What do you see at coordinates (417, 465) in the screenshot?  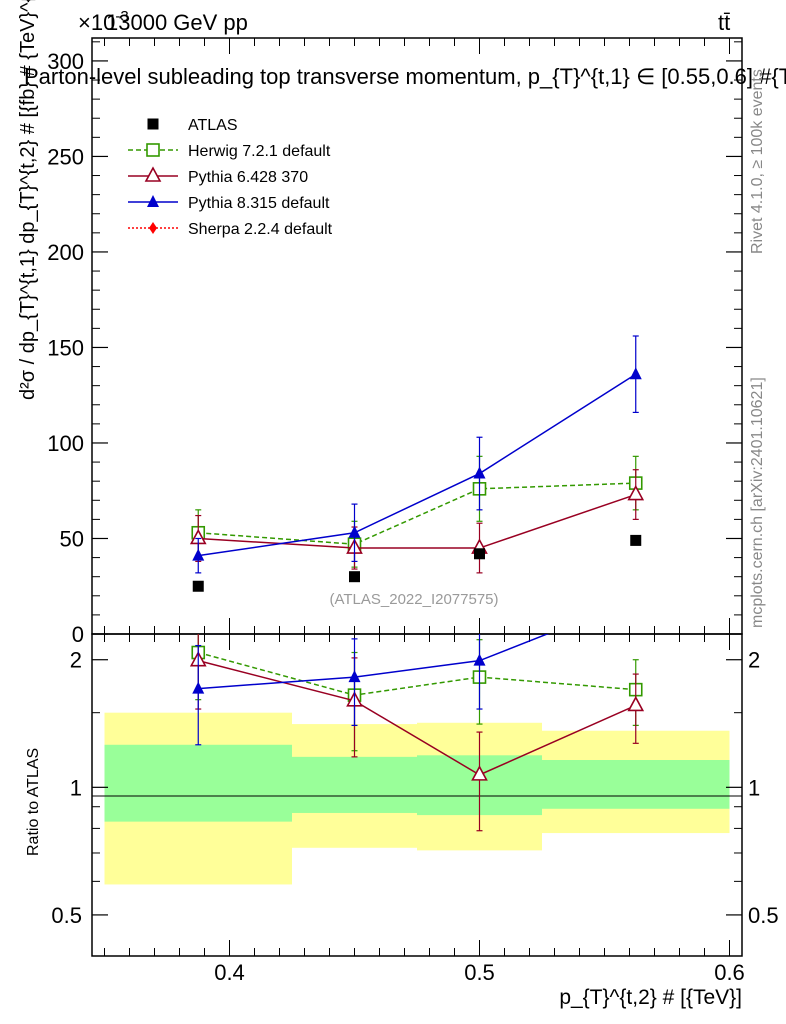 I see `series-2-main-line` at bounding box center [417, 465].